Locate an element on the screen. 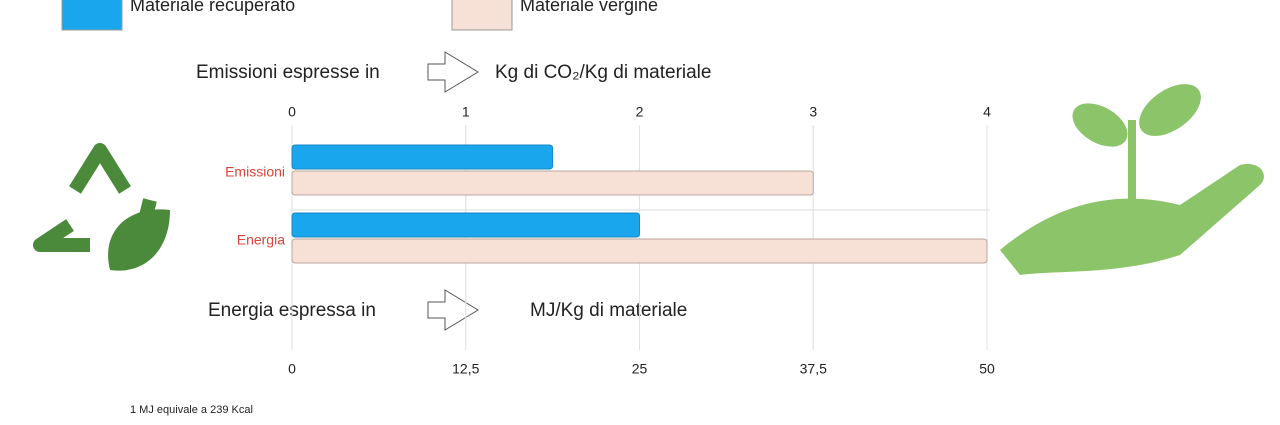 The image size is (1280, 425). axis-title: Emissioni espresse in is located at coordinates (288, 72).